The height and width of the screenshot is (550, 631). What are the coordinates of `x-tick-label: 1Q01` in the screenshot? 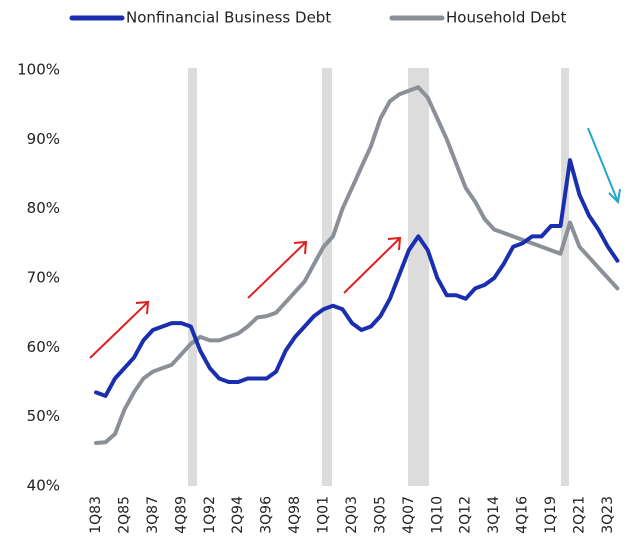 It's located at (324, 515).